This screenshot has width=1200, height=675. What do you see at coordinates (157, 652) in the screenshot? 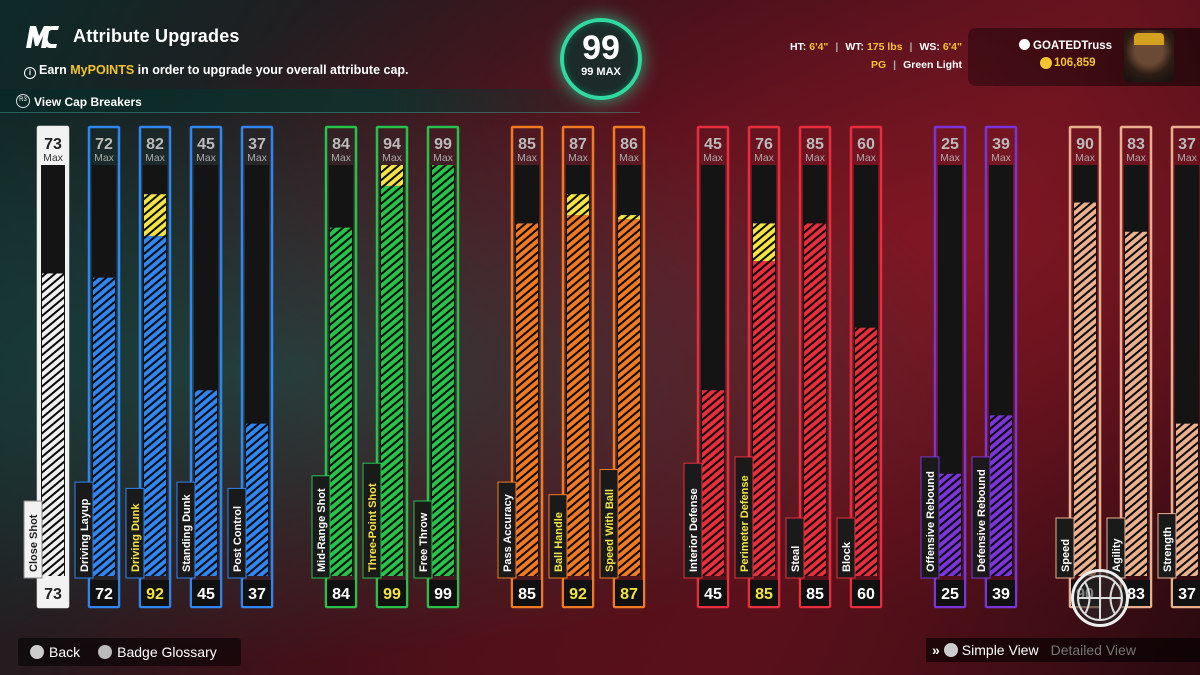
I see `badge-glossary-button: Badge Glossary` at bounding box center [157, 652].